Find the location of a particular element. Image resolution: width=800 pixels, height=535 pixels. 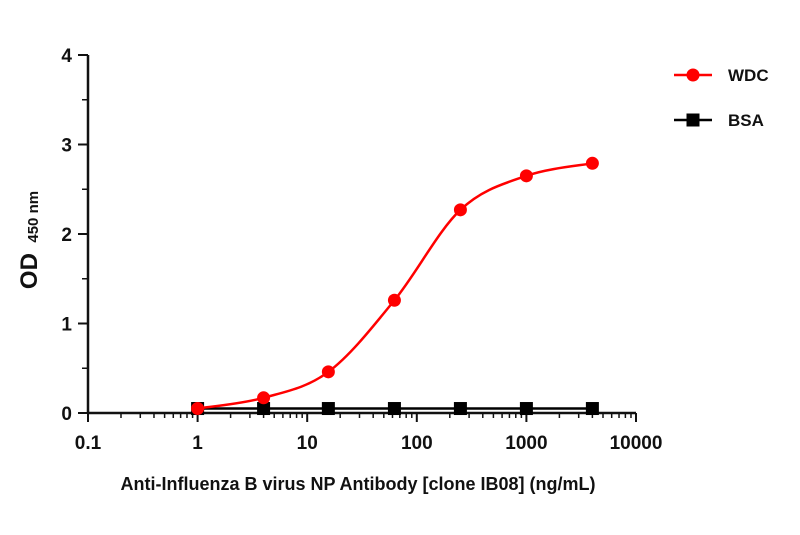

y-axis-title: OD 450 nm is located at coordinates (29, 240).